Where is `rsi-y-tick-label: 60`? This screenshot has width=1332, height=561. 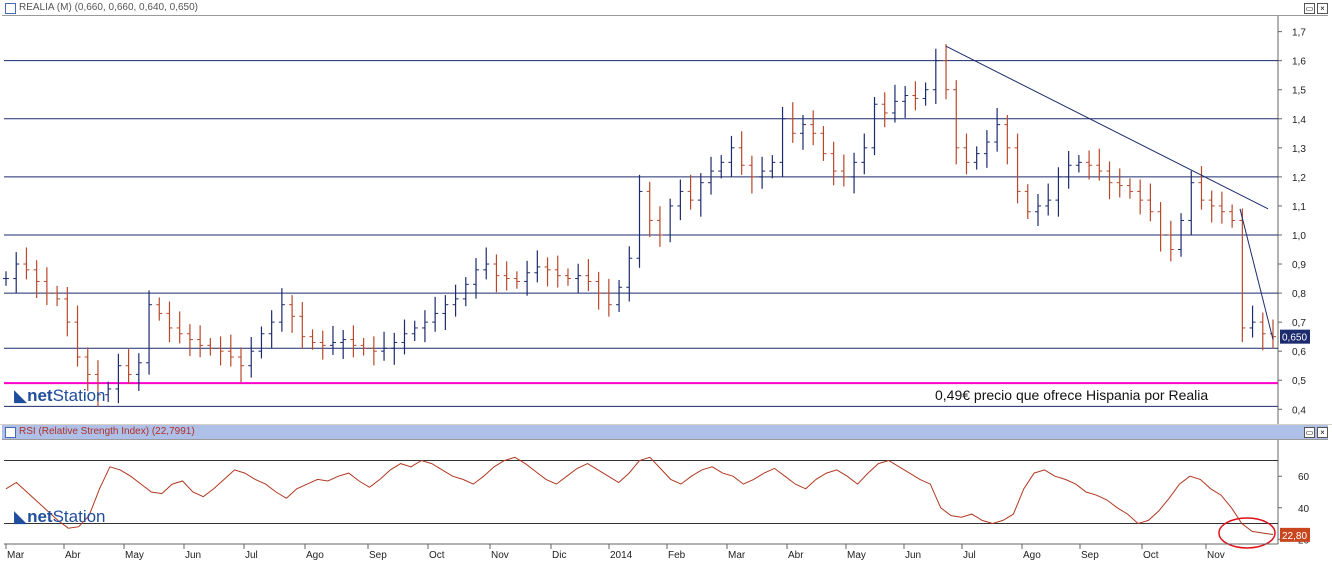 rsi-y-tick-label: 60 is located at coordinates (1304, 477).